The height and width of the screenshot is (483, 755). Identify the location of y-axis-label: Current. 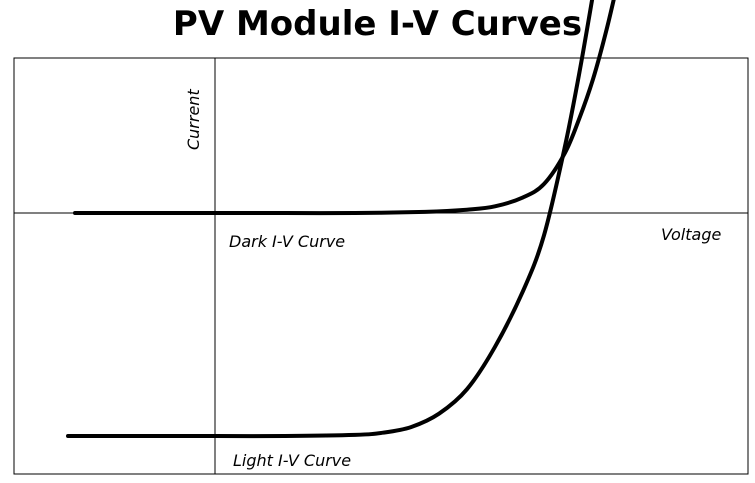
(193, 119).